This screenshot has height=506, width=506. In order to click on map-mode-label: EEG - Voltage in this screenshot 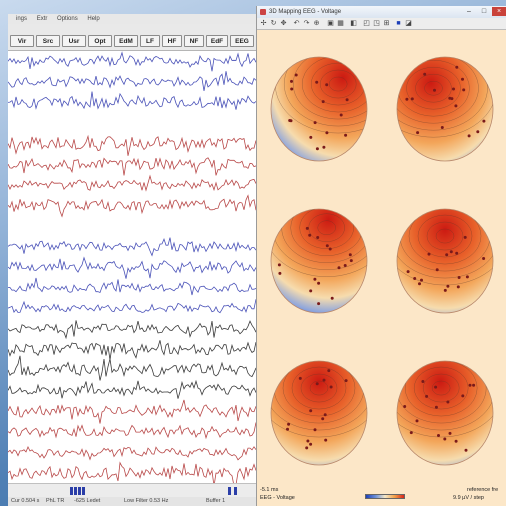, I will do `click(277, 498)`.